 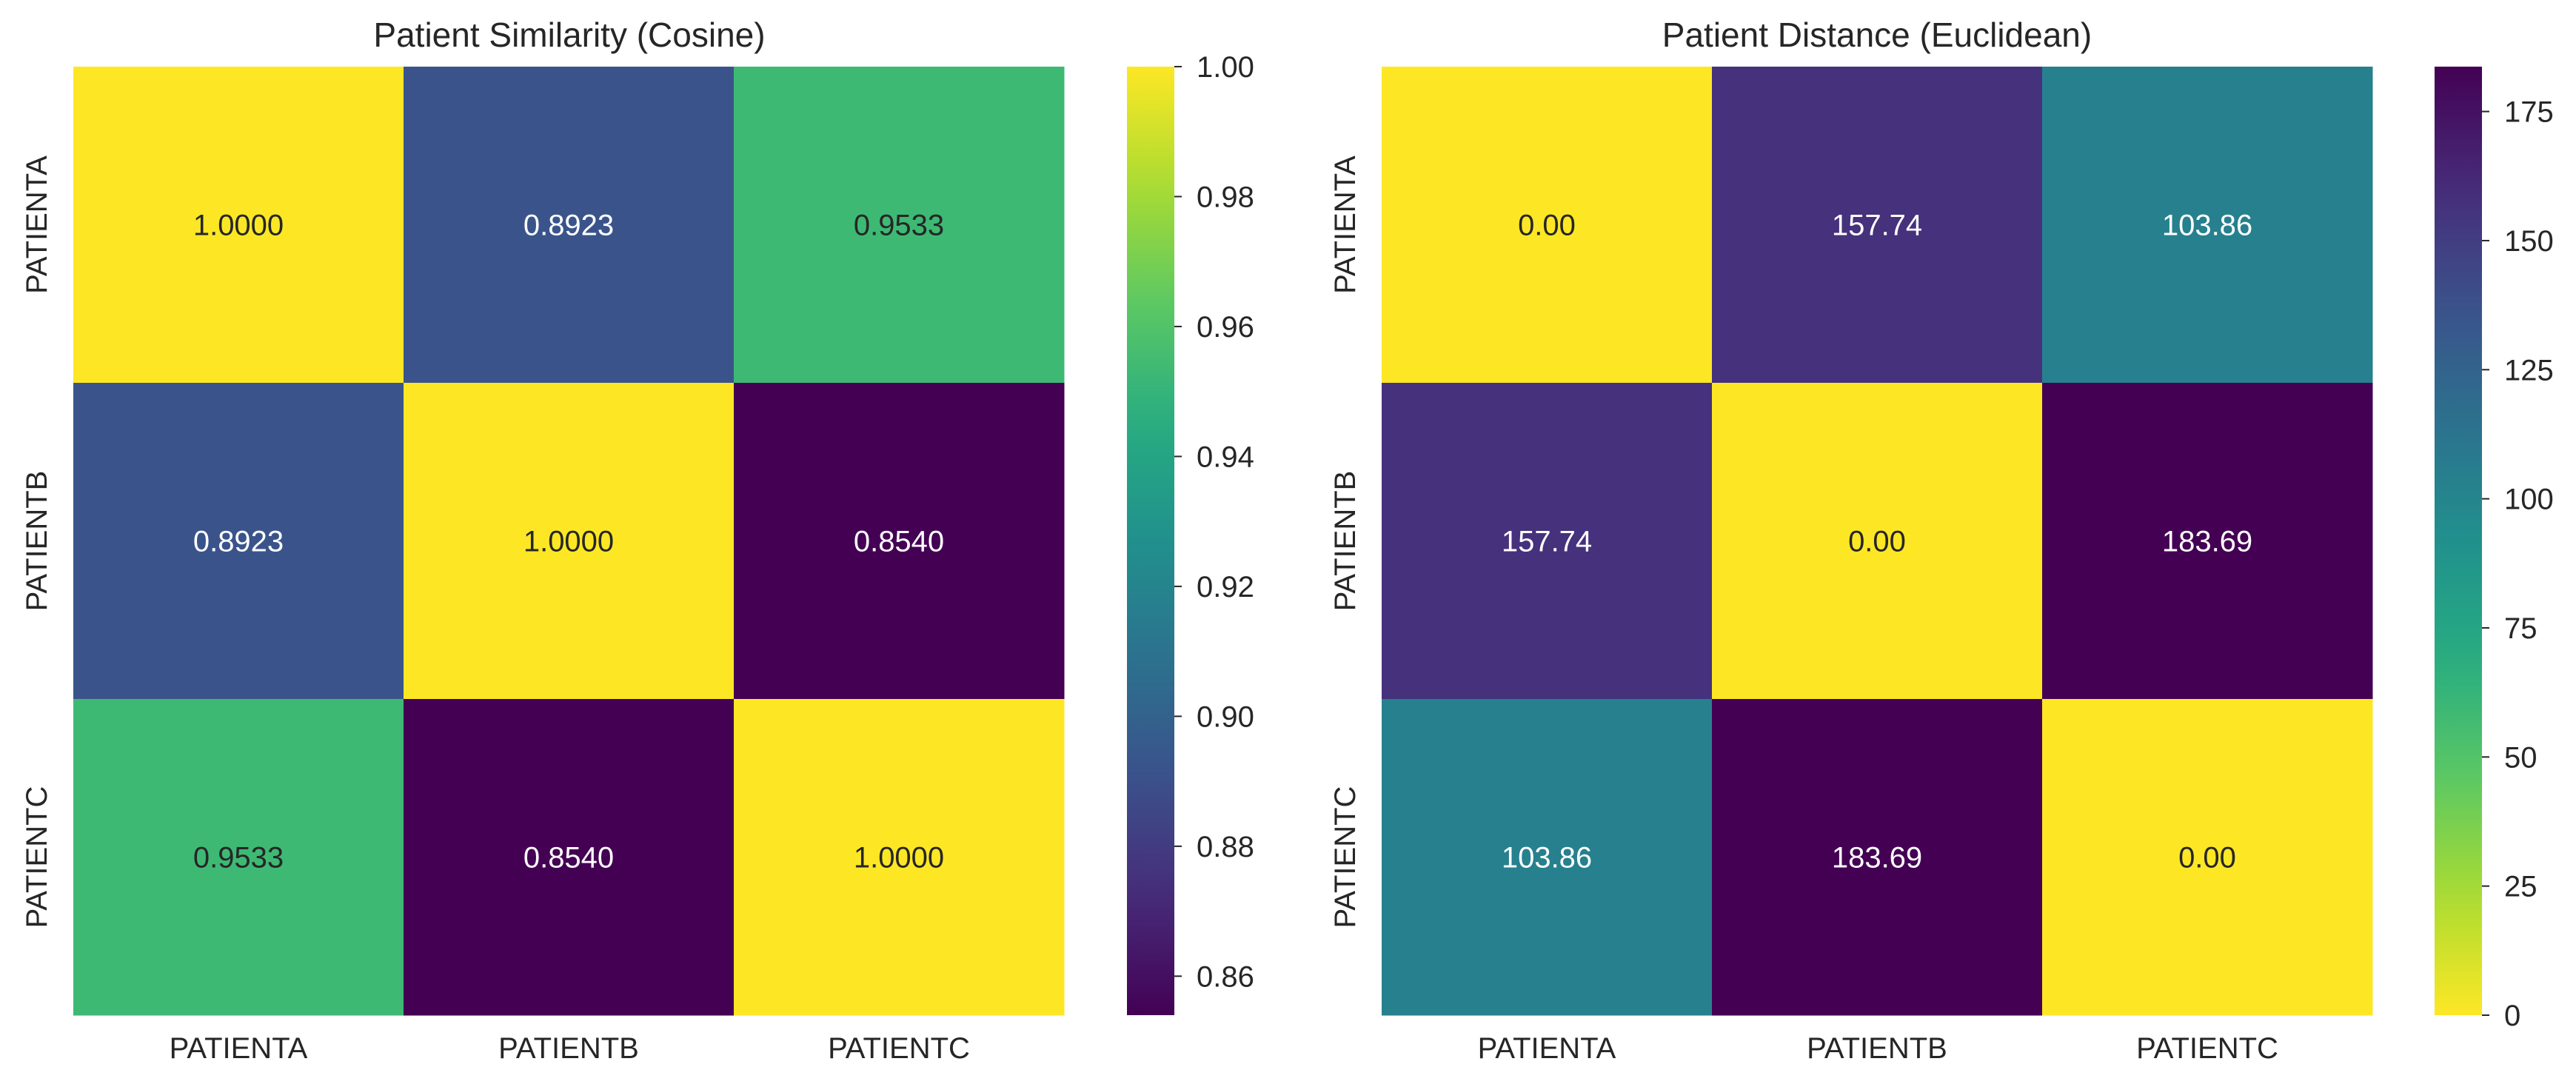 I want to click on colorbar-tick-label: 175, so click(x=2529, y=112).